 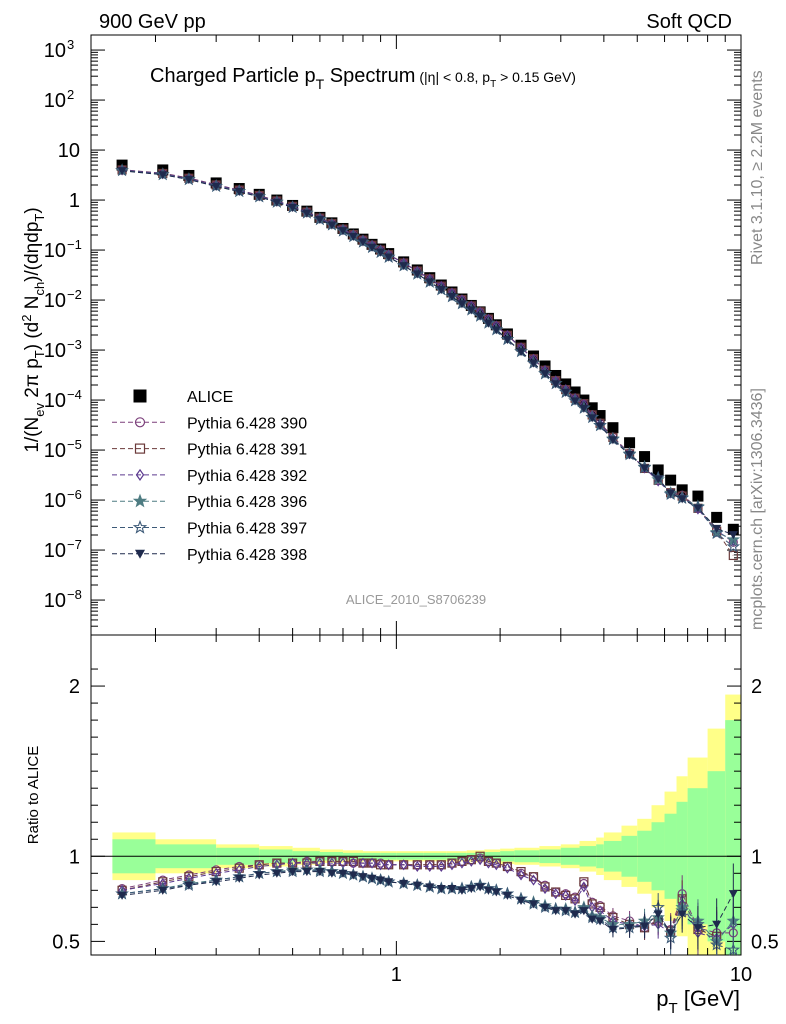 I want to click on title-main: Charged Particle p, so click(x=233, y=76).